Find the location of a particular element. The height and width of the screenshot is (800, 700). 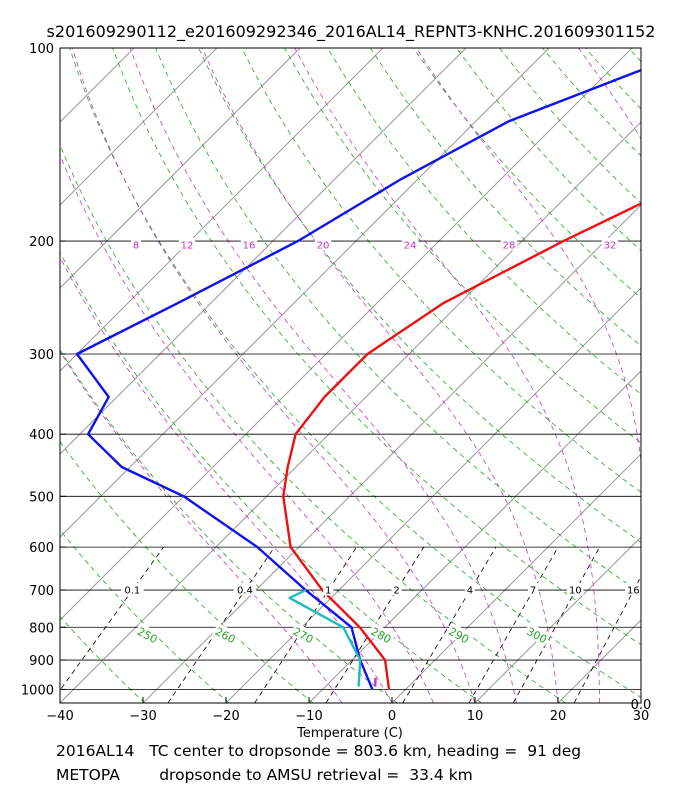

dry-adiabat-label: 300 is located at coordinates (537, 634).